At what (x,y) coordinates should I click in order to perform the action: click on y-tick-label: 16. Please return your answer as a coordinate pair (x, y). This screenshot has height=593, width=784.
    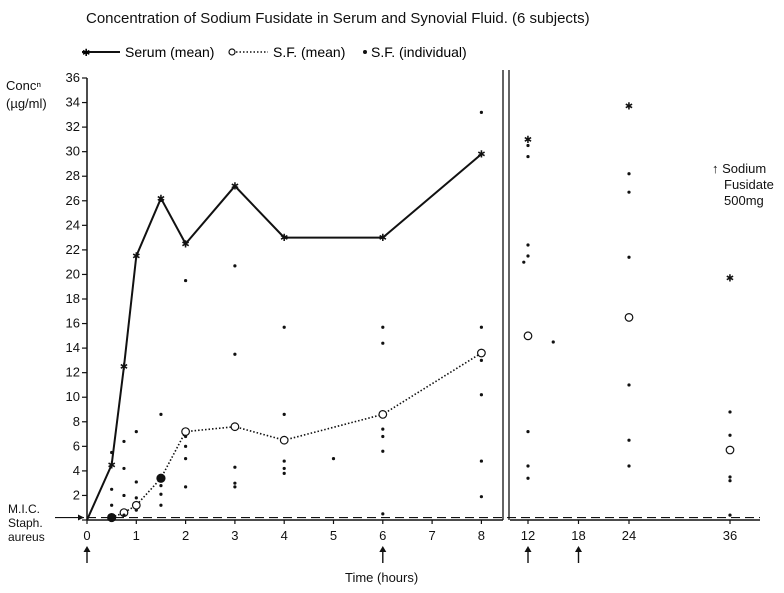
    Looking at the image, I should click on (73, 323).